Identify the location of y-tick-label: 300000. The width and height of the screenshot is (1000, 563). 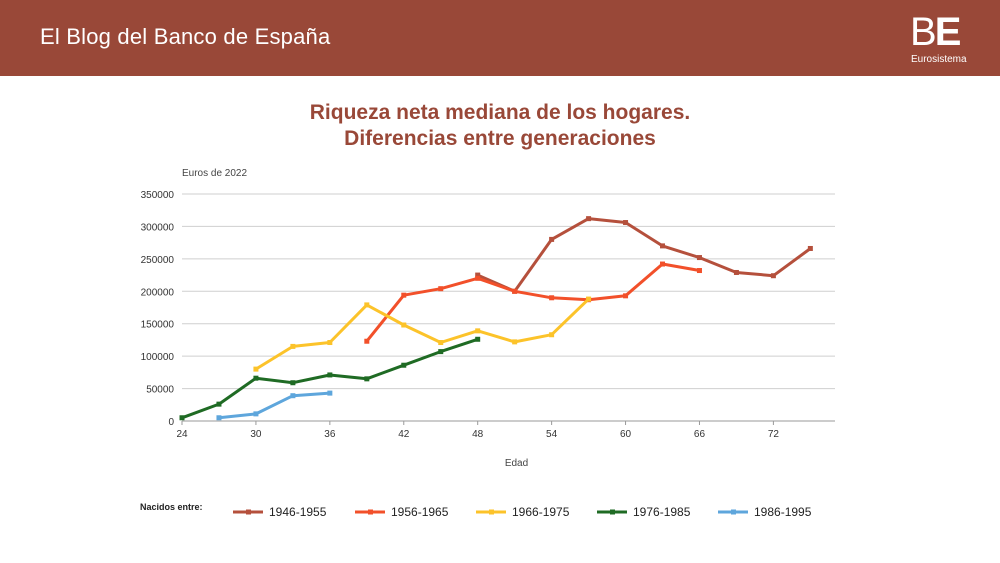
(158, 227).